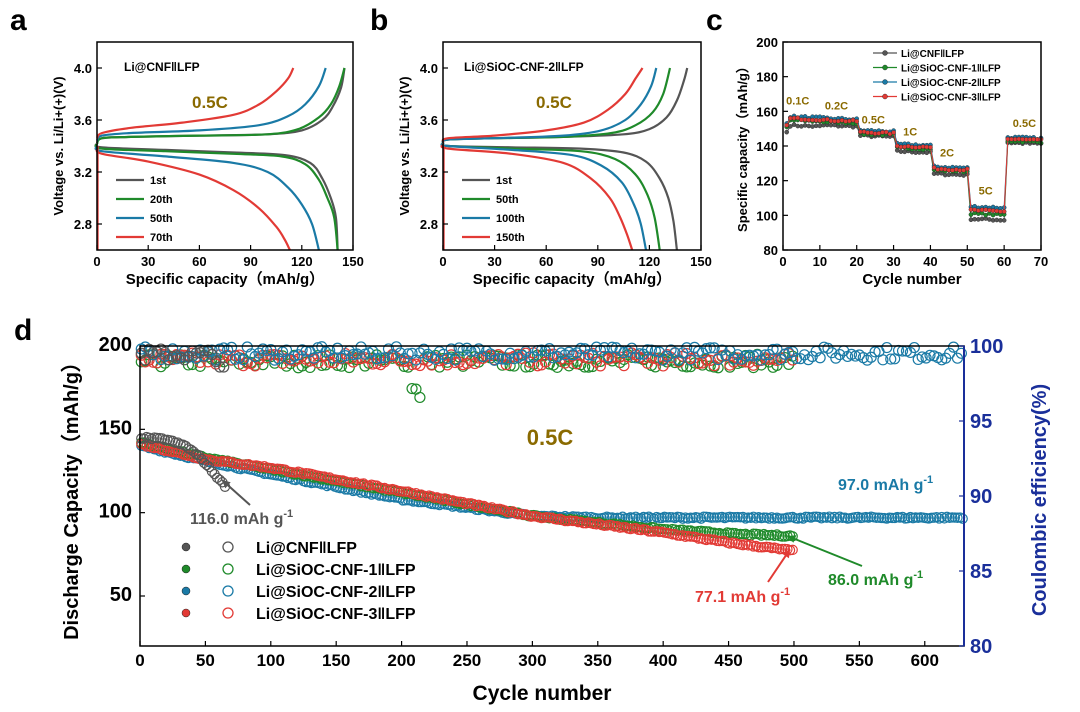  I want to click on capacity-point-Li@CNF‖LFP, so click(219, 479).